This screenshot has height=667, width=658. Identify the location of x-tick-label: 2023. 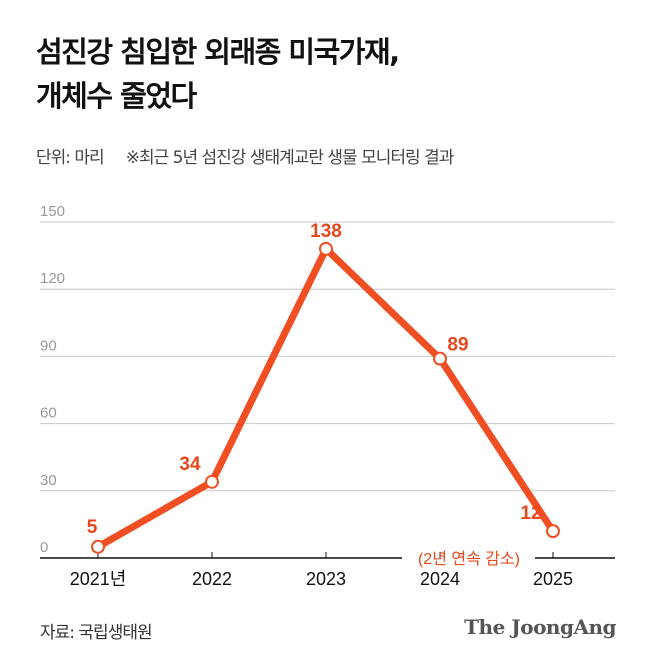
(326, 579).